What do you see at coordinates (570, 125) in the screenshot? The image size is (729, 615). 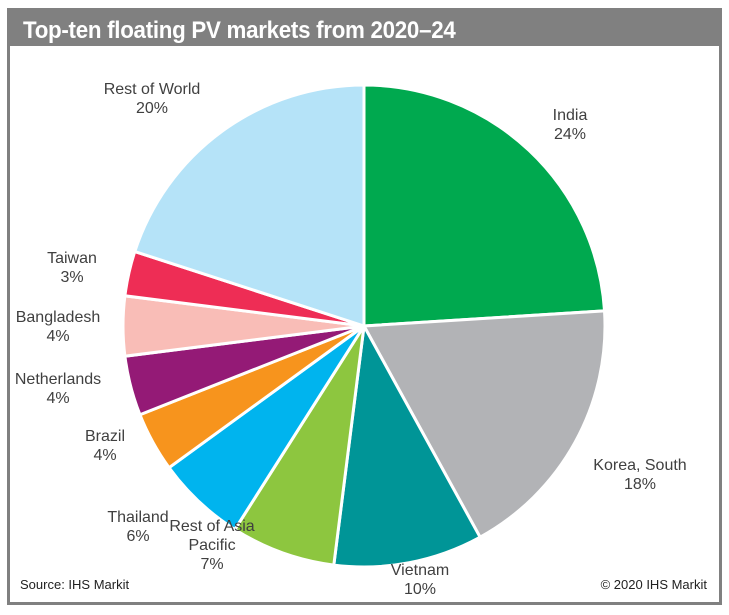 I see `slice-label-india: India 24%` at bounding box center [570, 125].